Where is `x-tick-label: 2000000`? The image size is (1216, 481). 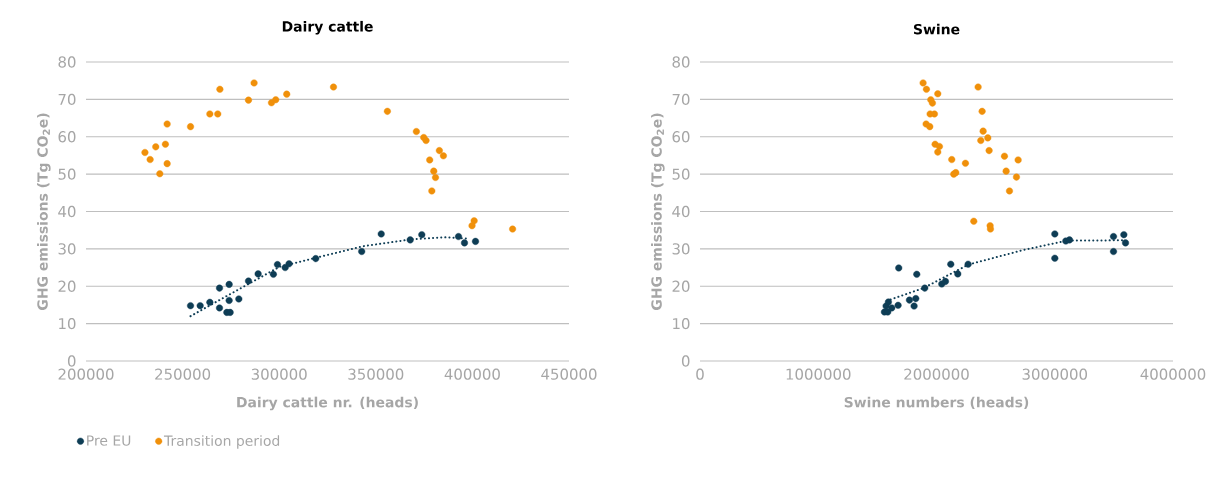
x-tick-label: 2000000 is located at coordinates (936, 374).